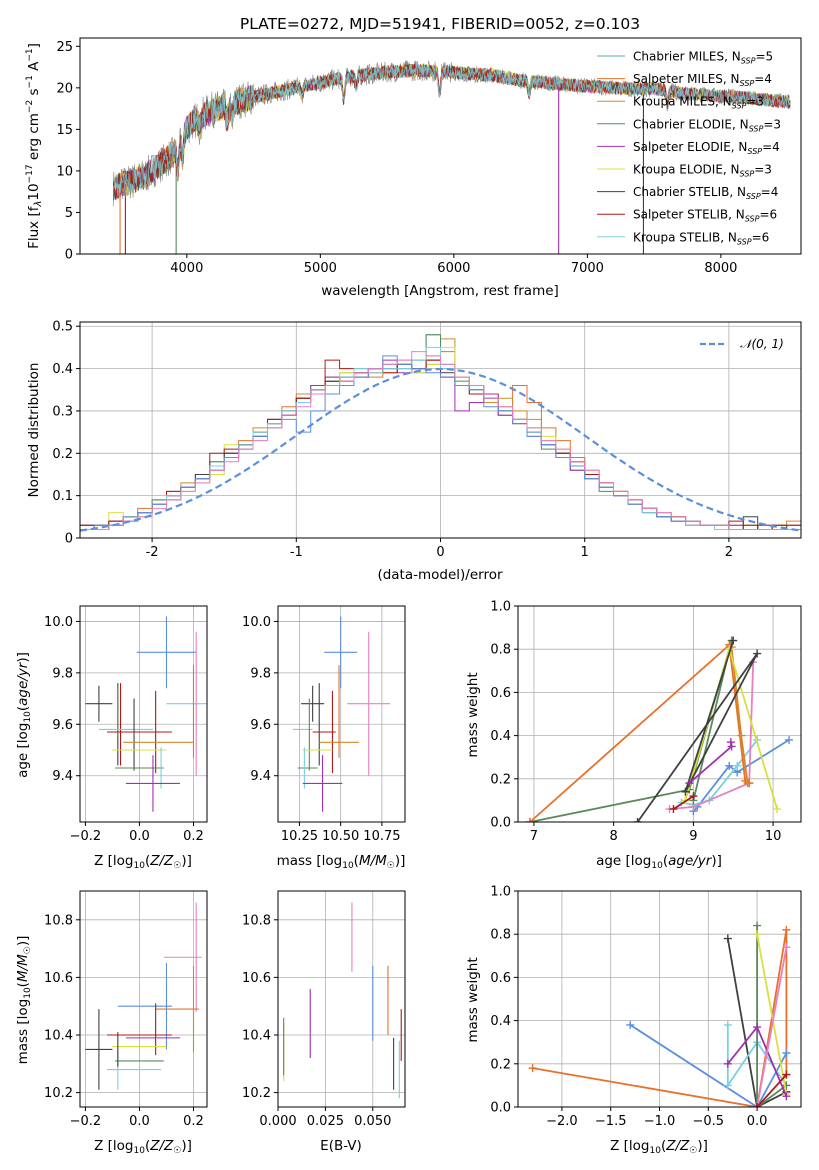 This screenshot has height=1170, width=819. Describe the element at coordinates (277, 1121) in the screenshot. I see `x-tick-label: 0.000` at that location.